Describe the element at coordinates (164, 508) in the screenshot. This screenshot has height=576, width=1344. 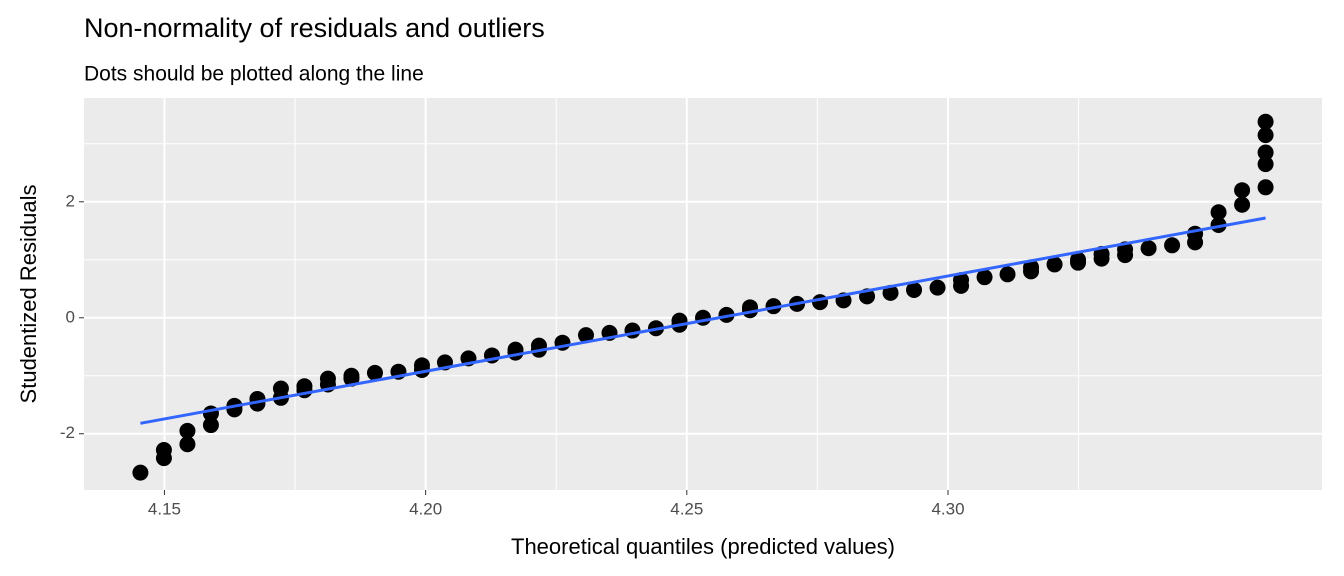
I see `x-tick-label: 4.15` at that location.